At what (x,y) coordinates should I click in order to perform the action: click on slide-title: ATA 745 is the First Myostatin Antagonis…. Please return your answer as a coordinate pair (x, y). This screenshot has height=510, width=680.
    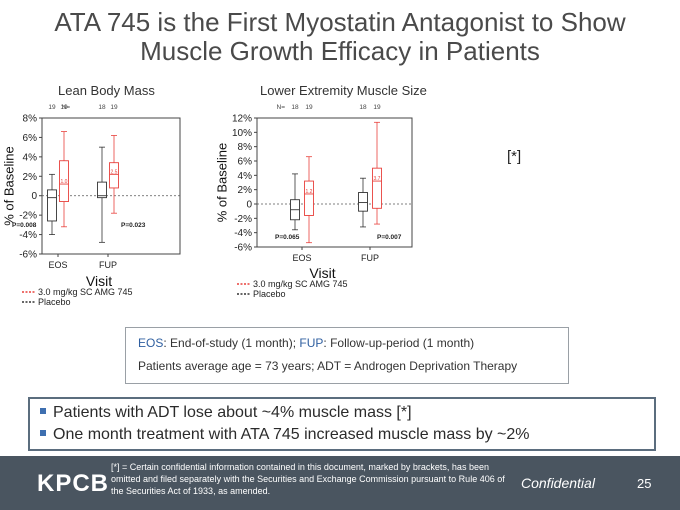
    Looking at the image, I should click on (340, 37).